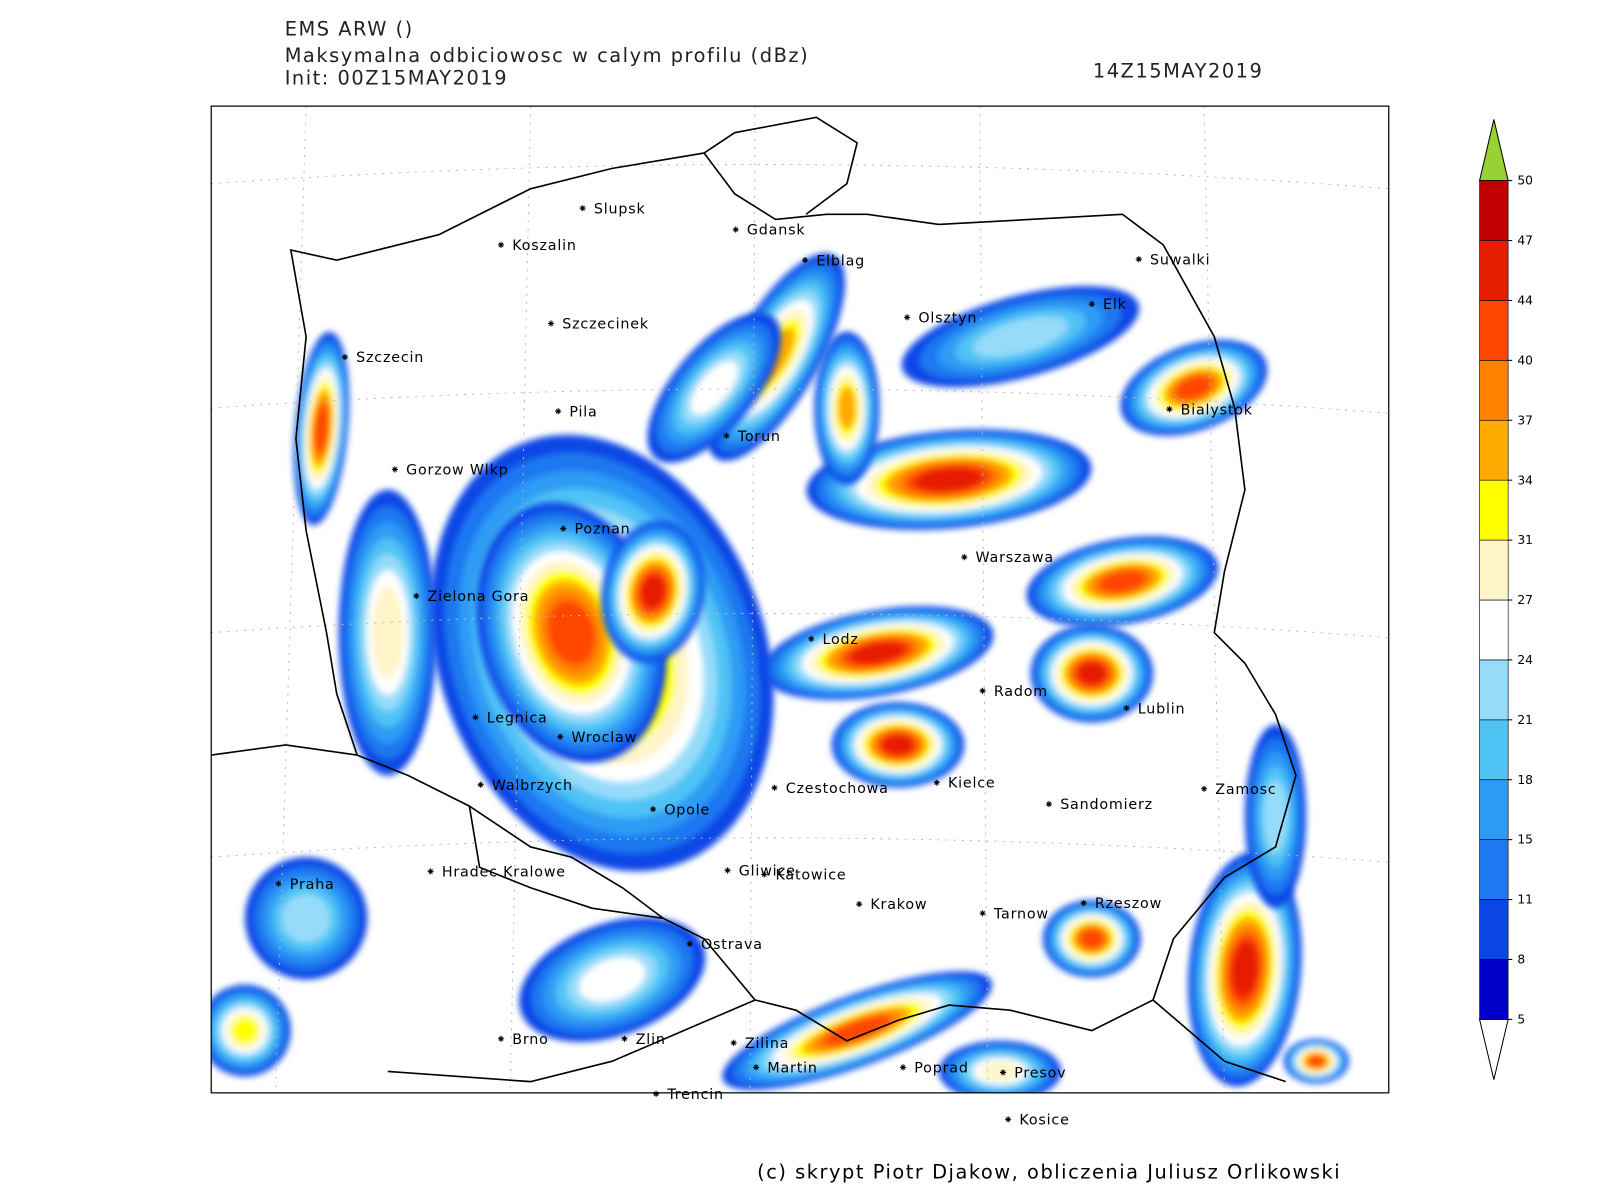 The height and width of the screenshot is (1200, 1600). Describe the element at coordinates (479, 597) in the screenshot. I see `city-label: Zielona Gora` at that location.